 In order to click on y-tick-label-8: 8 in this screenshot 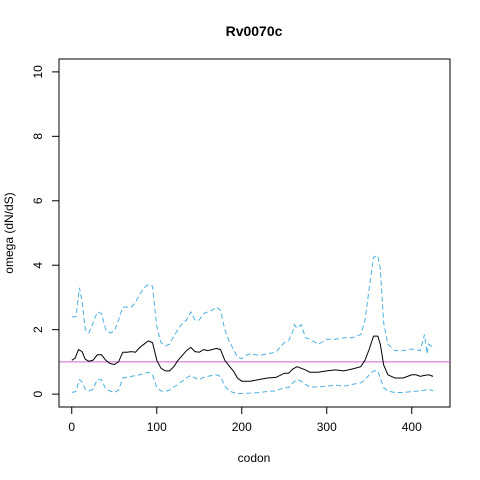, I will do `click(38, 136)`.